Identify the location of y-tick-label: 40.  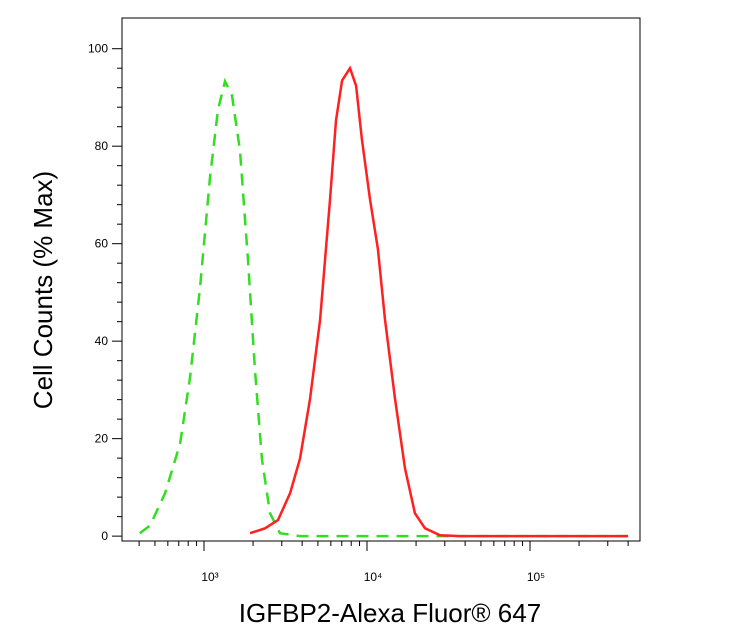
(102, 341).